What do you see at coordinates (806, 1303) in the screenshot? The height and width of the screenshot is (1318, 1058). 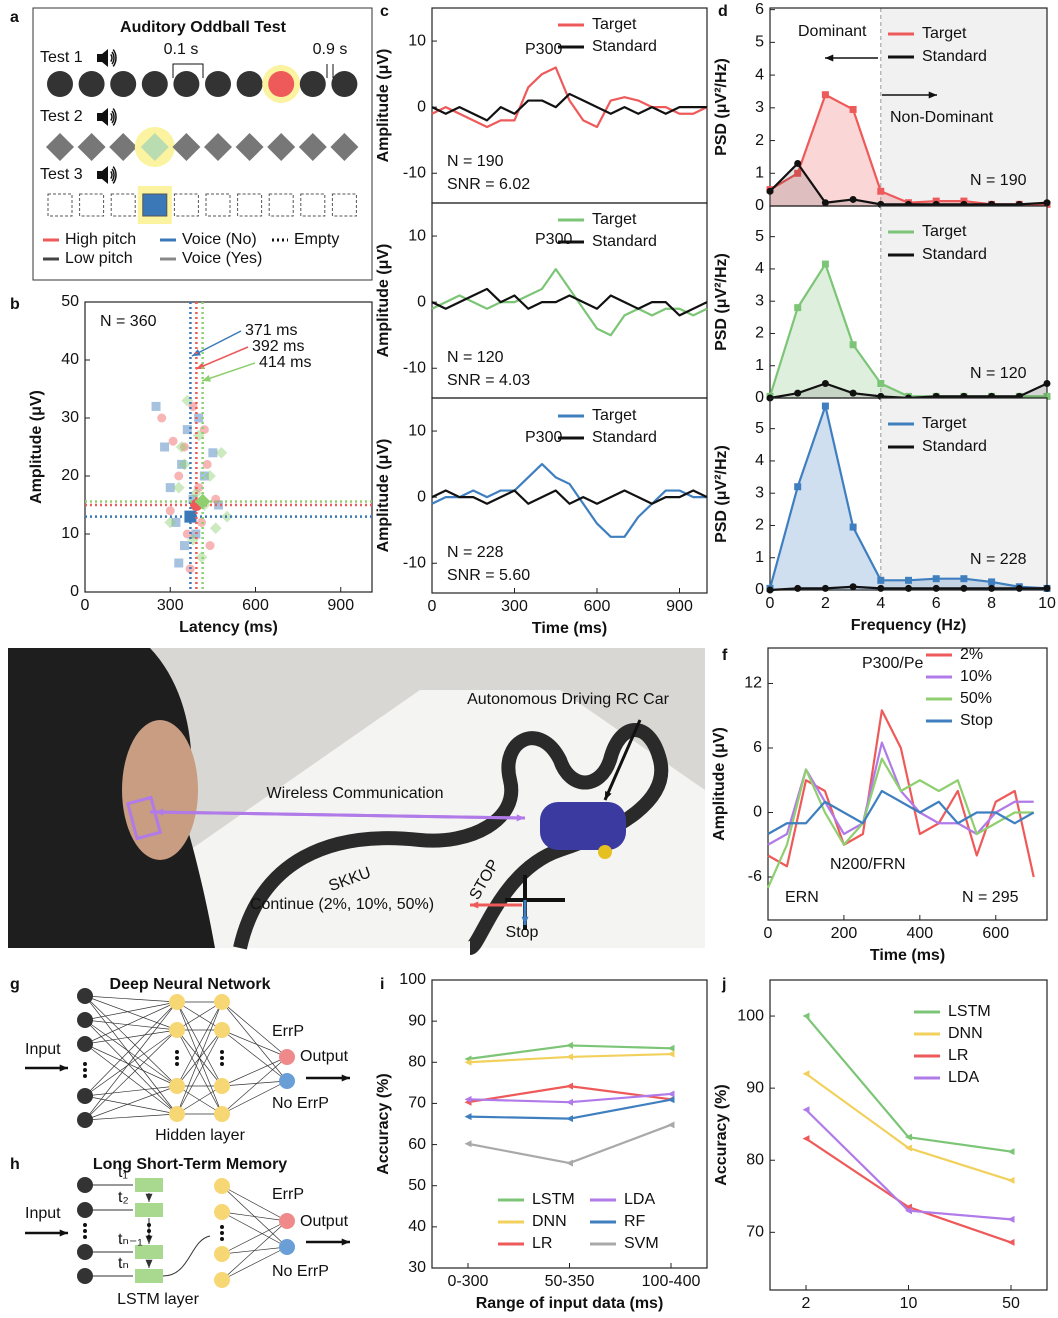 I see `x-tick-label: 2` at bounding box center [806, 1303].